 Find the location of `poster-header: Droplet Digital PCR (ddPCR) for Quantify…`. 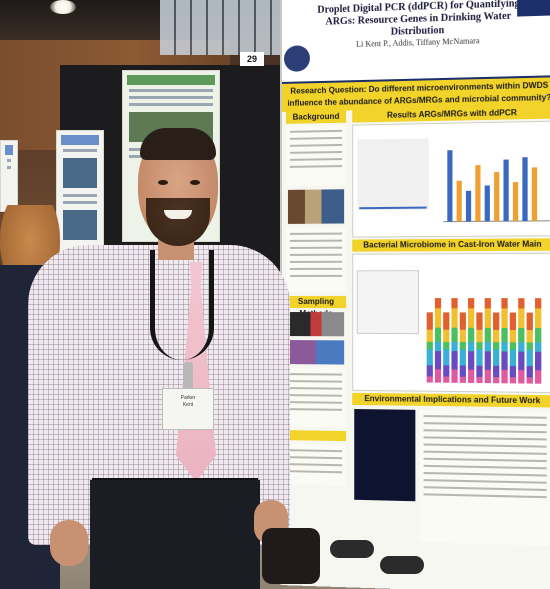

poster-header: Droplet Digital PCR (ddPCR) for Quantify… is located at coordinates (416, 42).